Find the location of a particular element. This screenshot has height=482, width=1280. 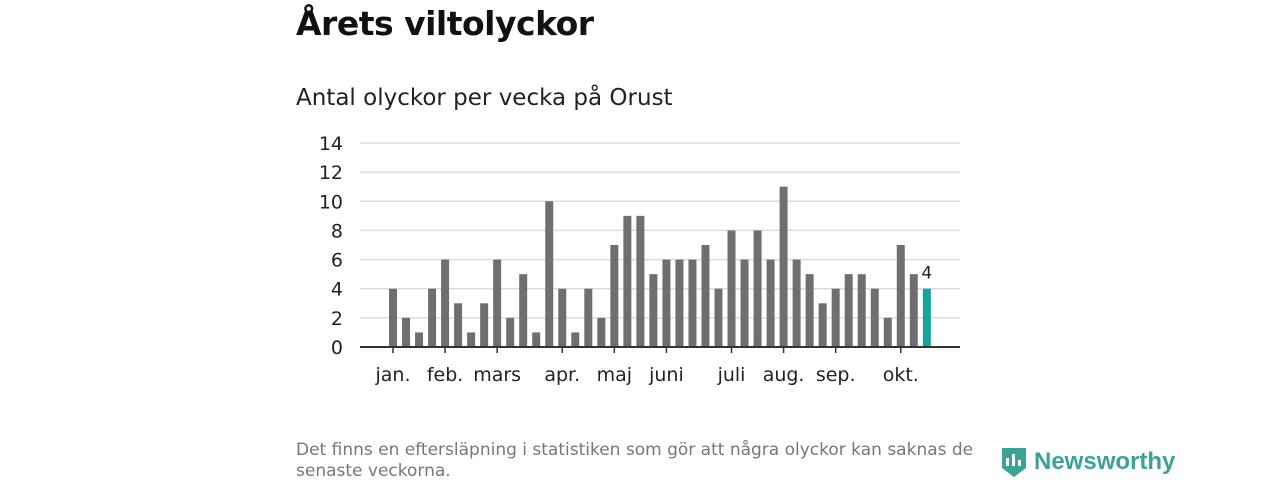

chart-subtitle: Antal olyckor per vecka på Orust is located at coordinates (484, 98).